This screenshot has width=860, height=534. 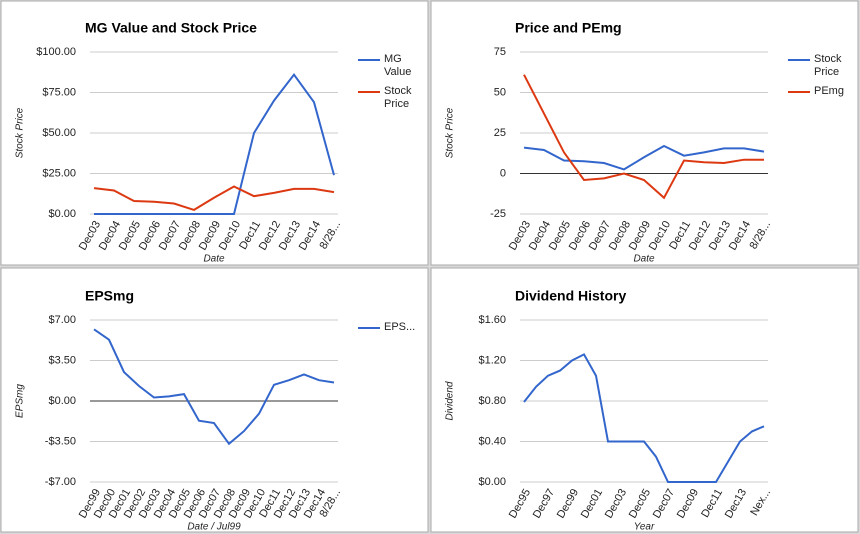 I want to click on y-tick-label: -$7.00, so click(x=60, y=482).